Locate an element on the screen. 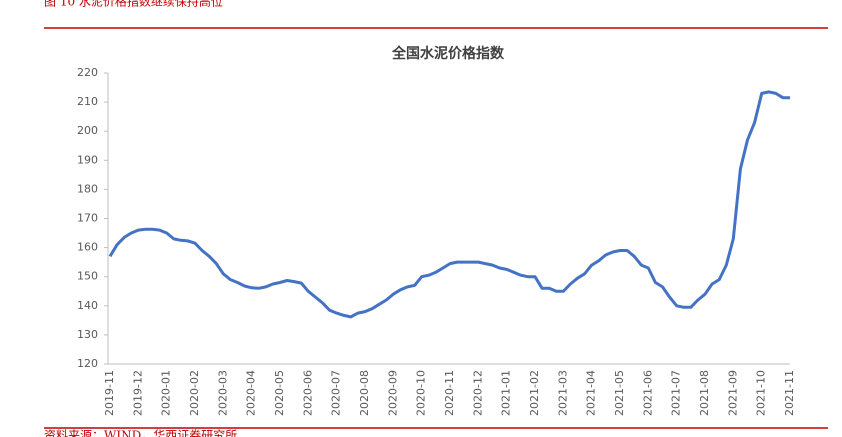 The image size is (842, 437). y-tick-label: 200 is located at coordinates (87, 130).